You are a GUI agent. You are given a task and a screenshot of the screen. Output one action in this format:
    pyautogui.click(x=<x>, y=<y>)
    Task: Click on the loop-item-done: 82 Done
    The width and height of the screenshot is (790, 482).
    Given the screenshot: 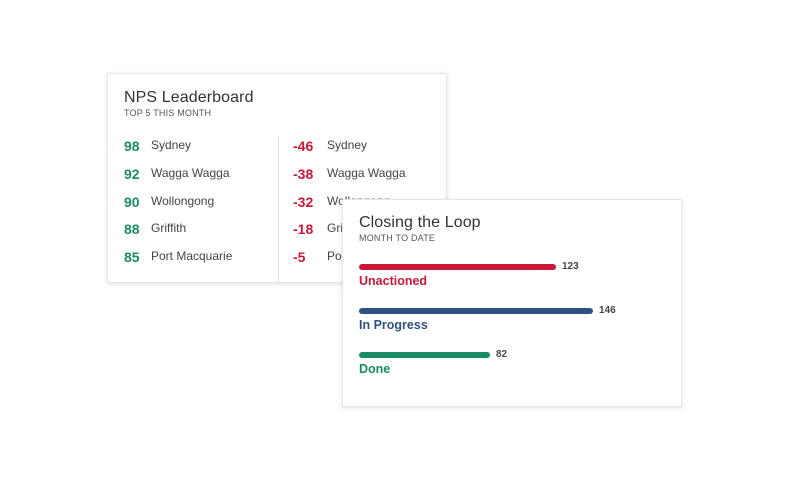 What is the action you would take?
    pyautogui.click(x=509, y=367)
    